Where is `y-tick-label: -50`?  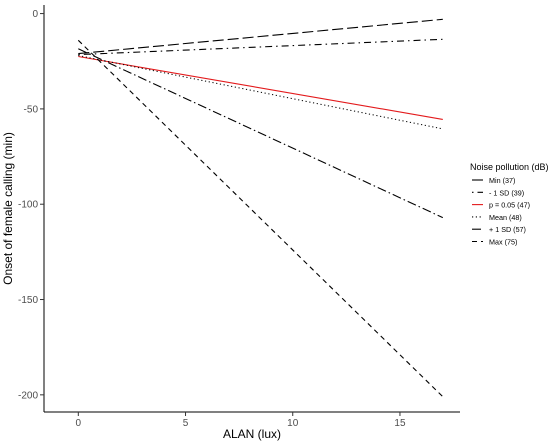
y-tick-label: -50 is located at coordinates (31, 109).